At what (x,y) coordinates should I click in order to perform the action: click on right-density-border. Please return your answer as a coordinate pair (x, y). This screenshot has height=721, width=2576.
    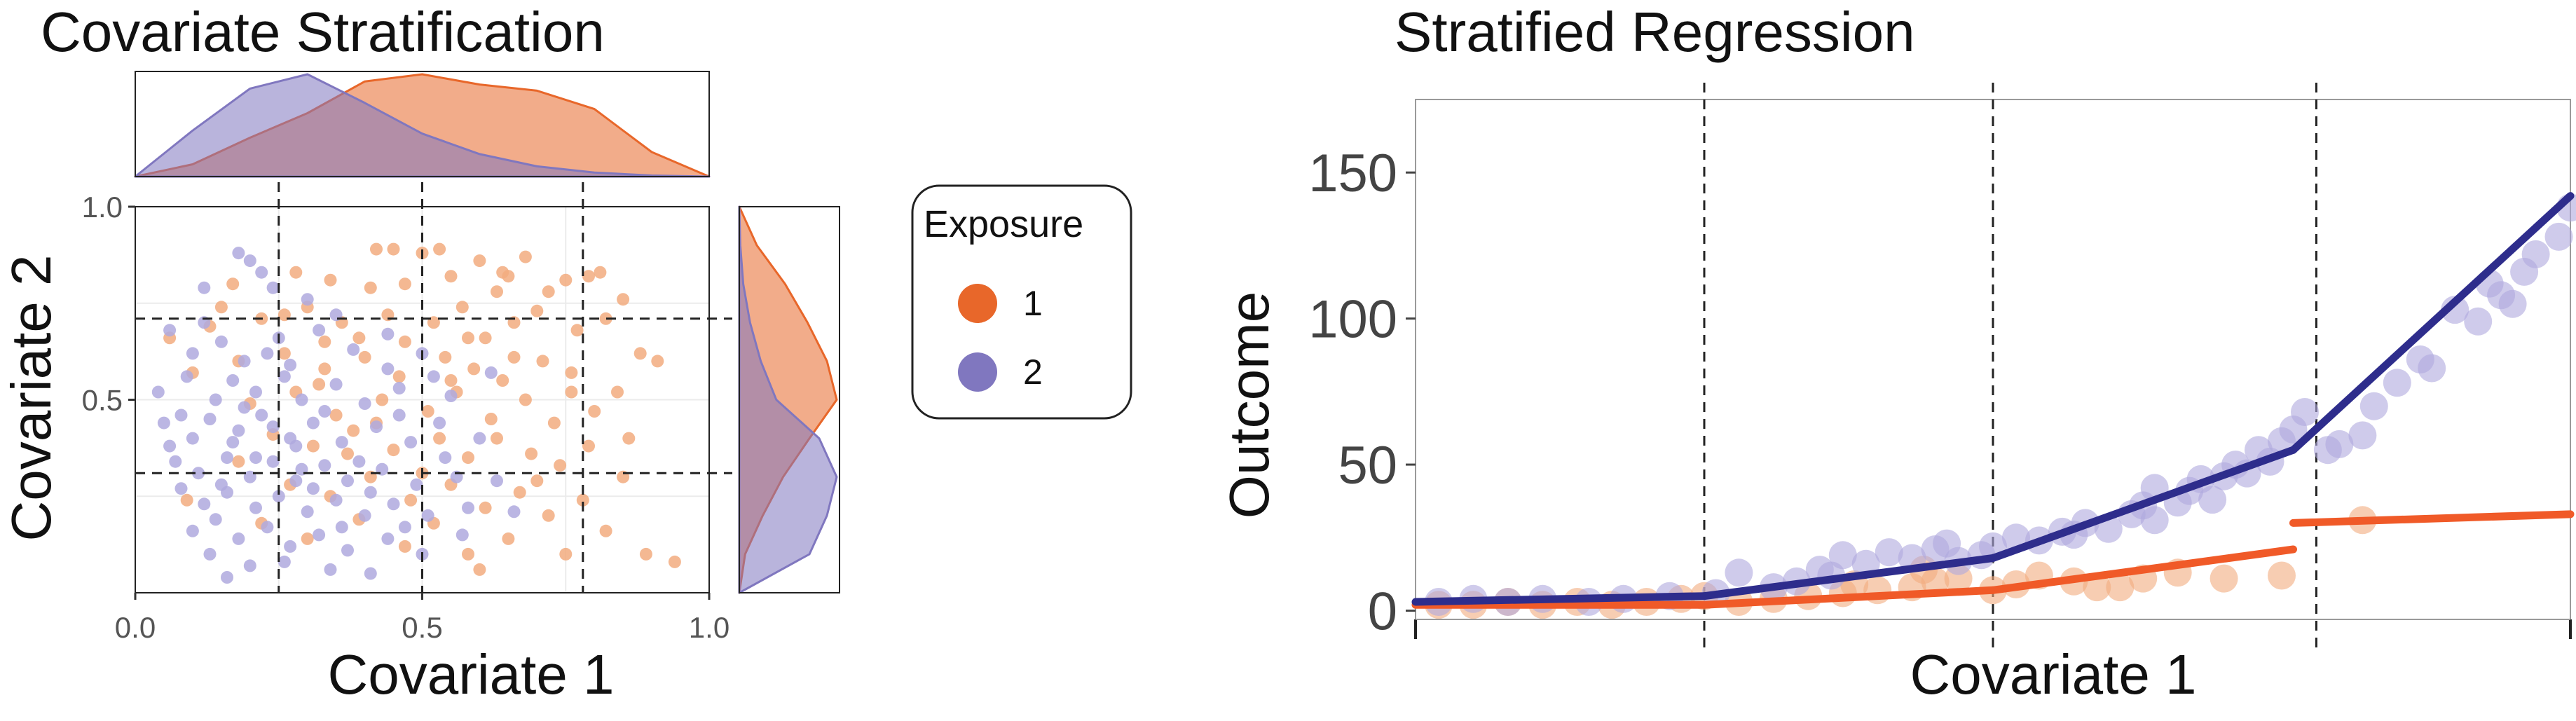
    Looking at the image, I should click on (789, 399).